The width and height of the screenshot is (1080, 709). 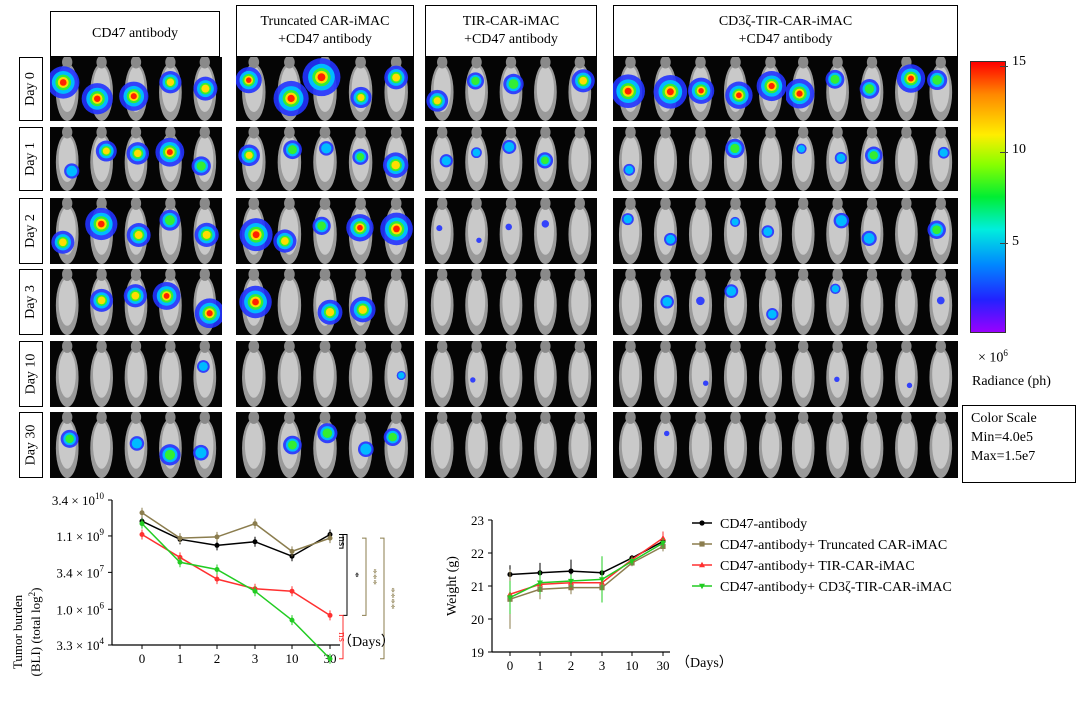 I want to click on weight-x-label: （Days）, so click(x=704, y=663).